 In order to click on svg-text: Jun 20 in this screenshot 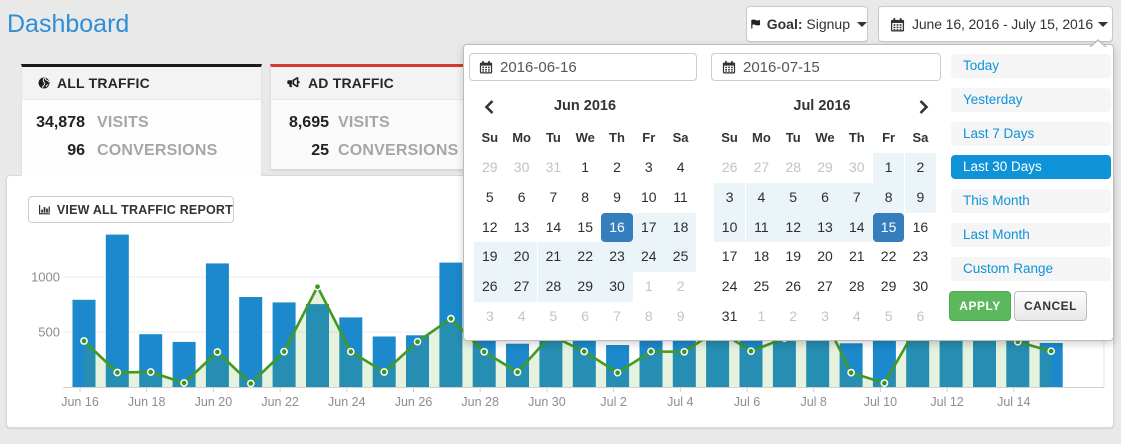, I will do `click(214, 402)`.